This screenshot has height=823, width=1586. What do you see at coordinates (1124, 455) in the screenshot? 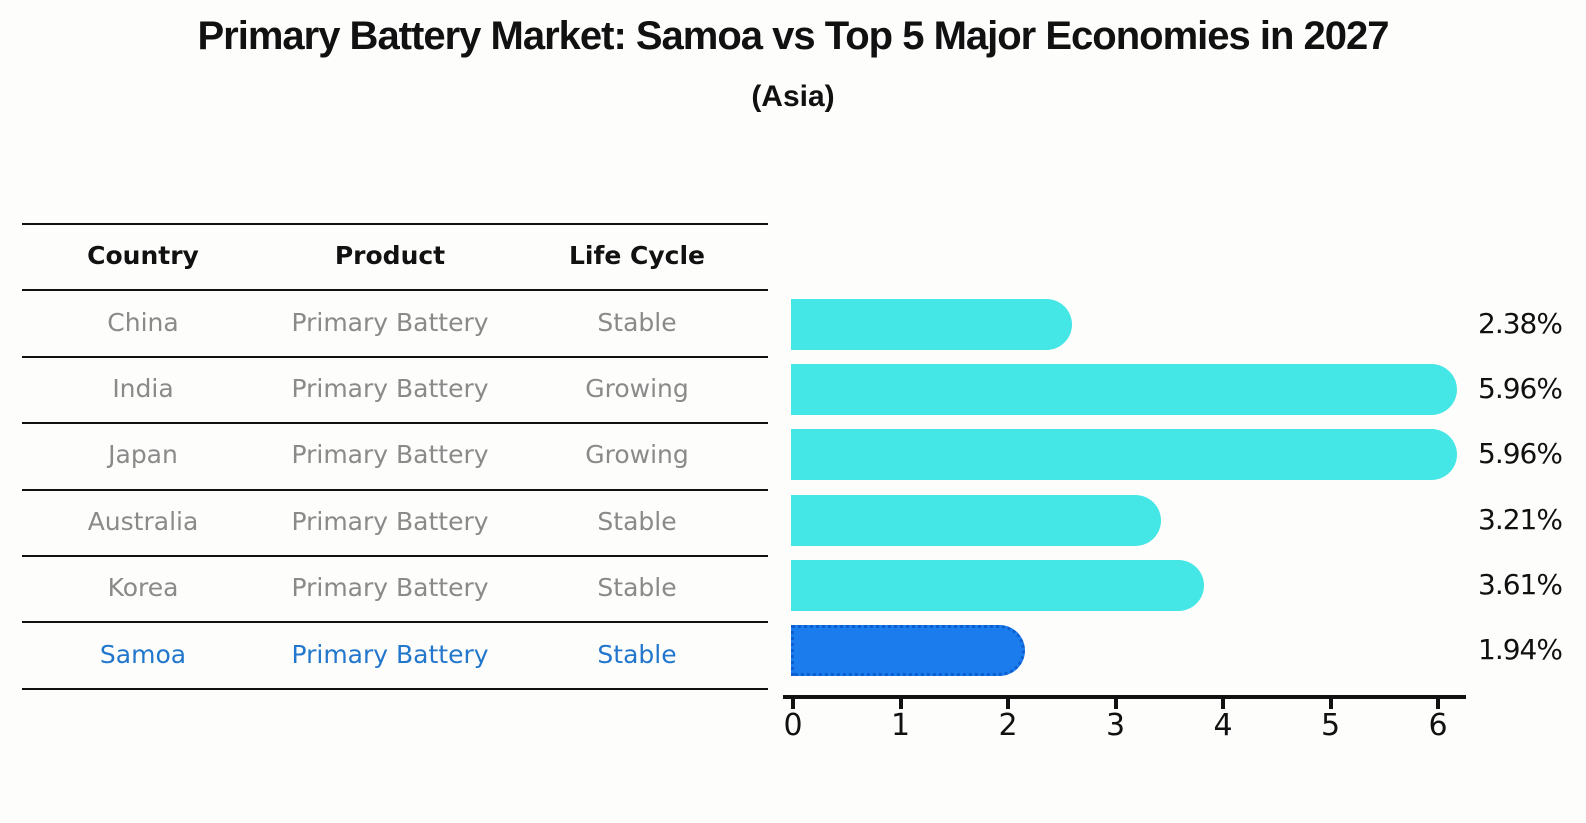
I see `bar-japan` at bounding box center [1124, 455].